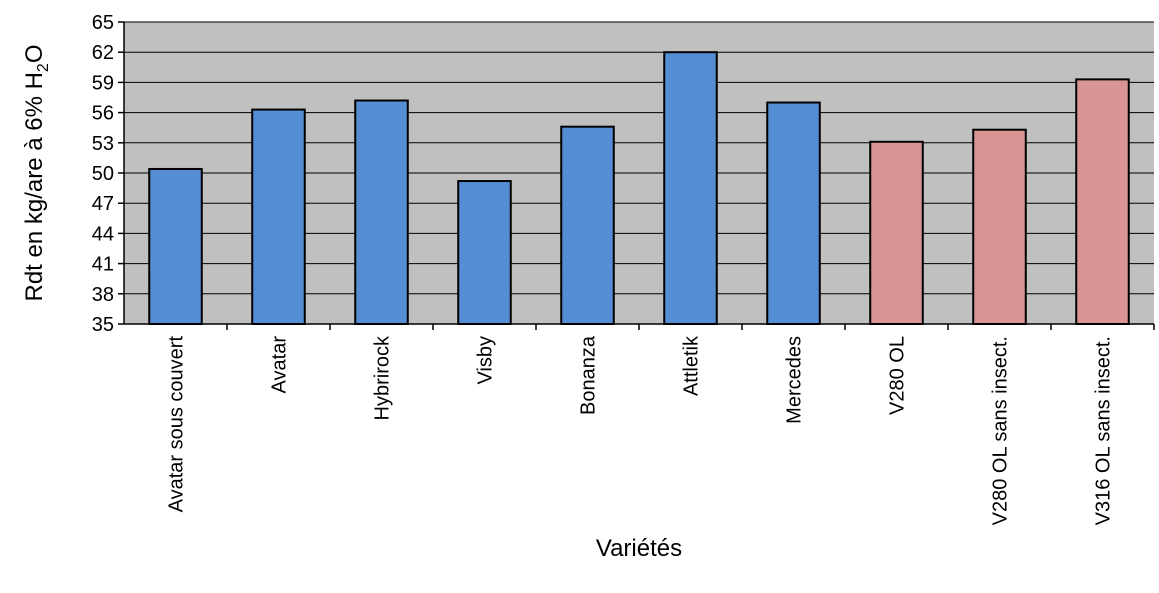 The image size is (1159, 593). What do you see at coordinates (103, 204) in the screenshot?
I see `y-tick-label: 47` at bounding box center [103, 204].